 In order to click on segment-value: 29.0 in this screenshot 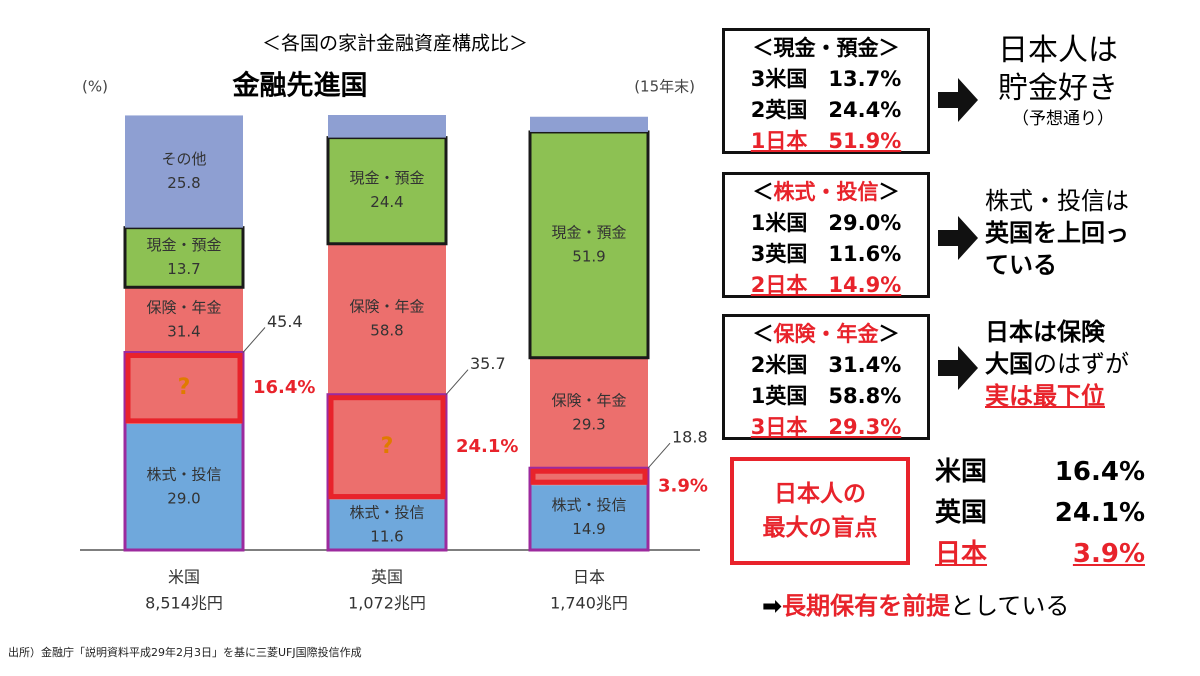, I will do `click(183, 498)`.